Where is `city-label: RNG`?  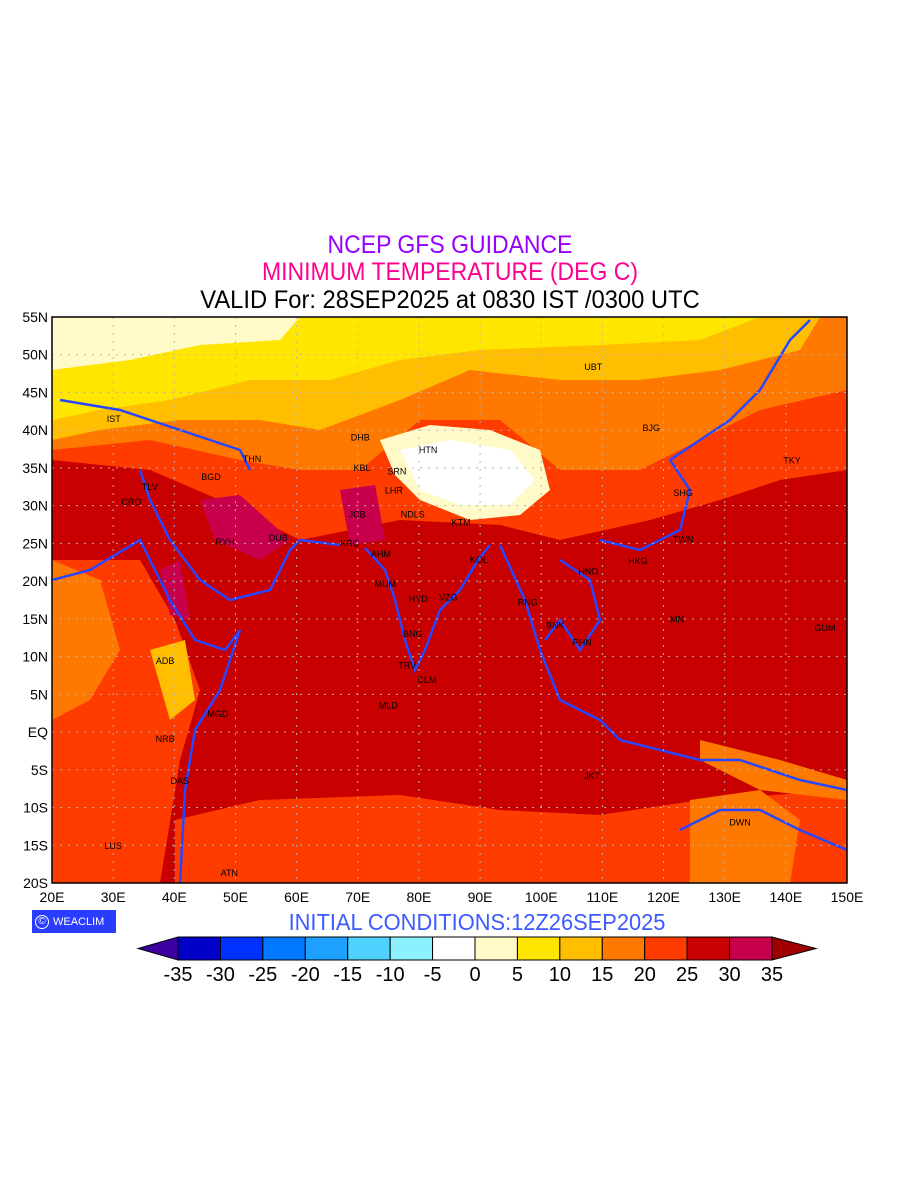 city-label: RNG is located at coordinates (528, 602).